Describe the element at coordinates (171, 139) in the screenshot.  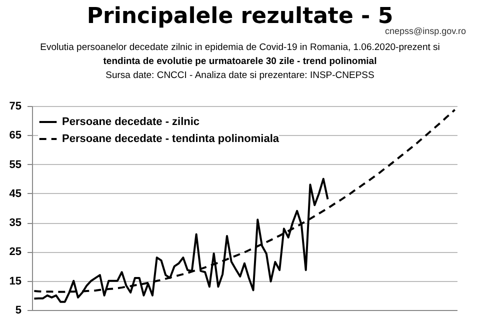
I see `legend-label: Persoane decedate - tendinta polinomiala` at that location.